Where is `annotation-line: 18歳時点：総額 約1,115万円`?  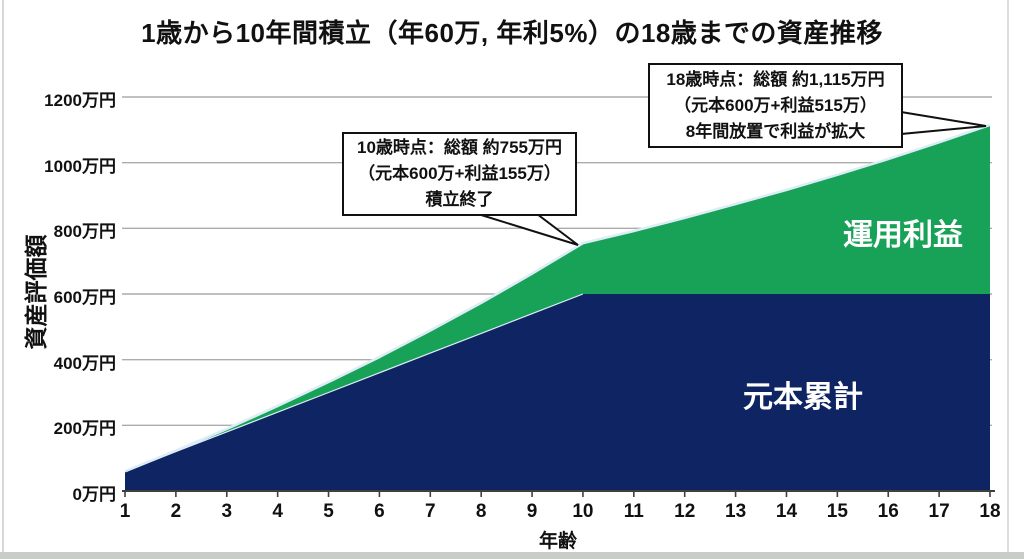
annotation-line: 18歳時点：総額 約1,115万円 is located at coordinates (775, 79).